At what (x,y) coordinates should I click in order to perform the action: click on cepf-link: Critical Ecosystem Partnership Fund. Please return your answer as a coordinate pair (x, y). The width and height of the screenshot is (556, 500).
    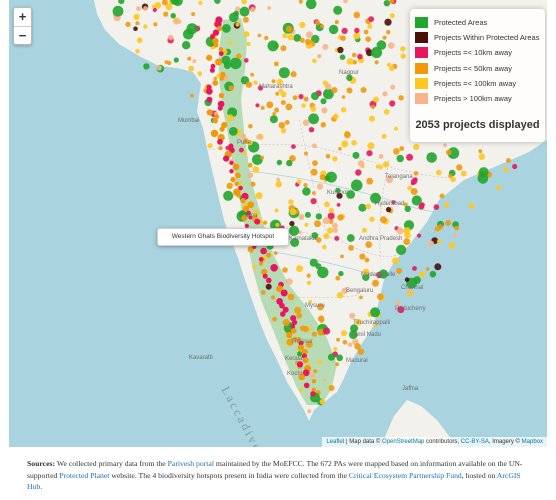
    Looking at the image, I should click on (405, 475).